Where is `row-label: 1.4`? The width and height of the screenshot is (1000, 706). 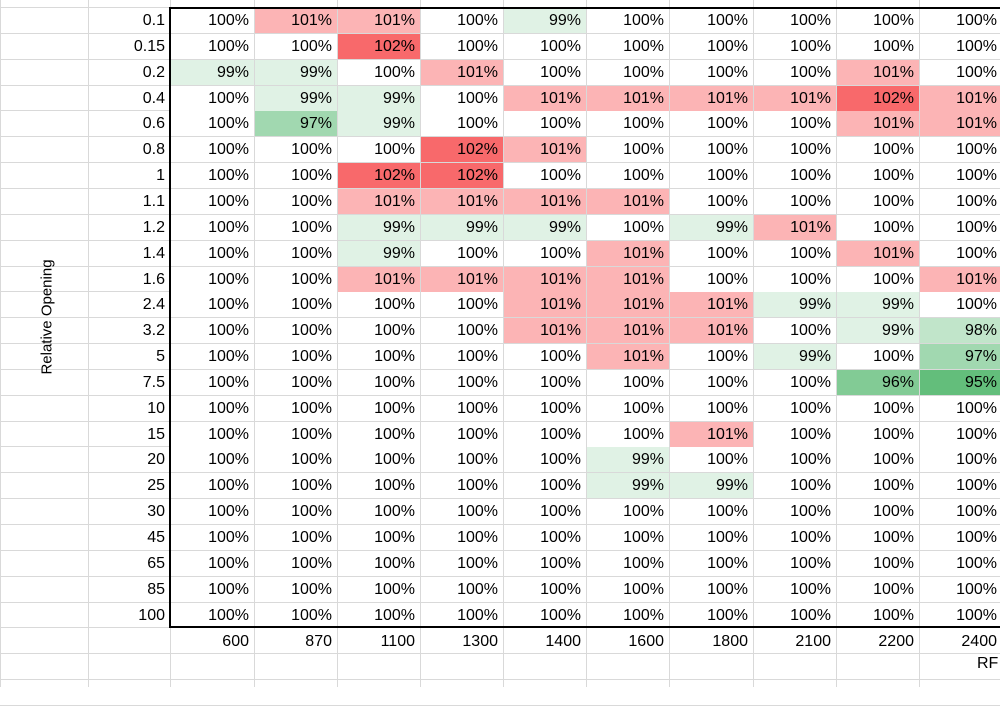
row-label: 1.4 is located at coordinates (153, 253).